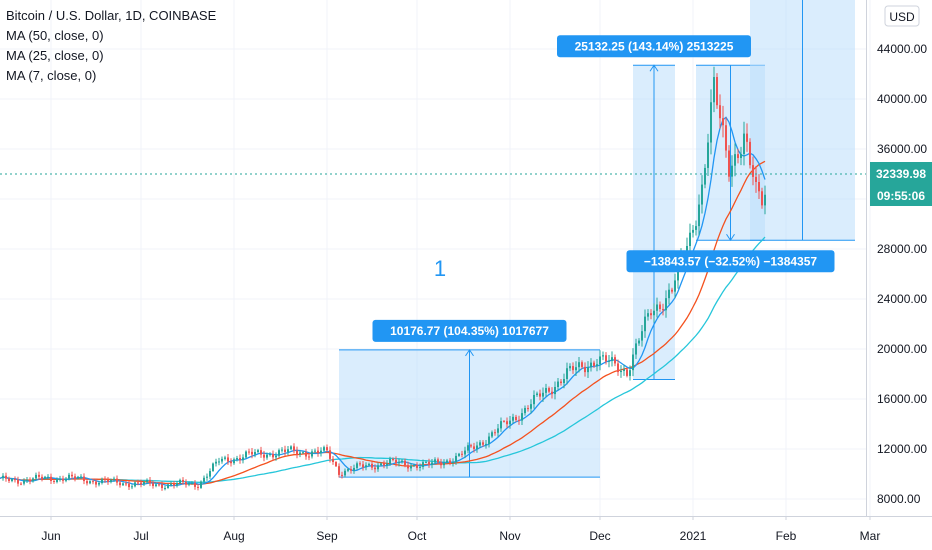 This screenshot has height=550, width=932. What do you see at coordinates (440, 268) in the screenshot?
I see `annotation-label: 1` at bounding box center [440, 268].